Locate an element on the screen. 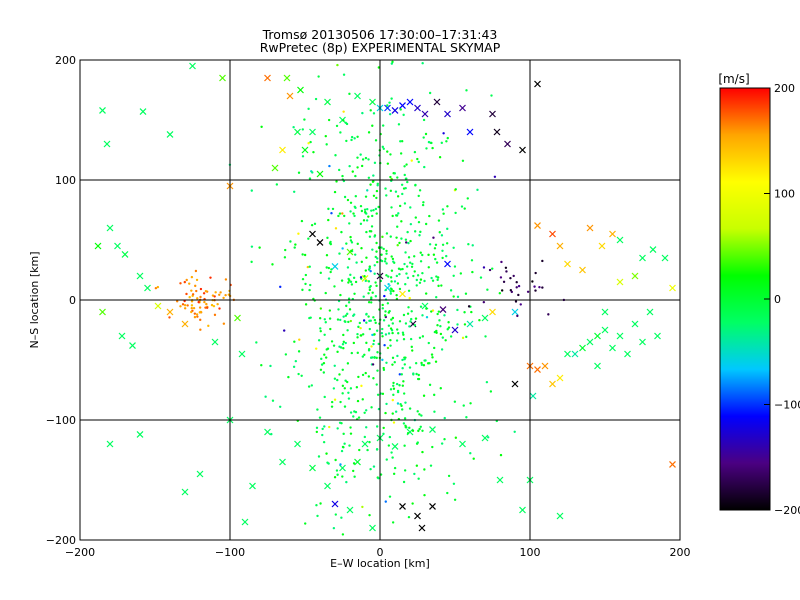 The width and height of the screenshot is (800, 600). colorbar is located at coordinates (745, 299).